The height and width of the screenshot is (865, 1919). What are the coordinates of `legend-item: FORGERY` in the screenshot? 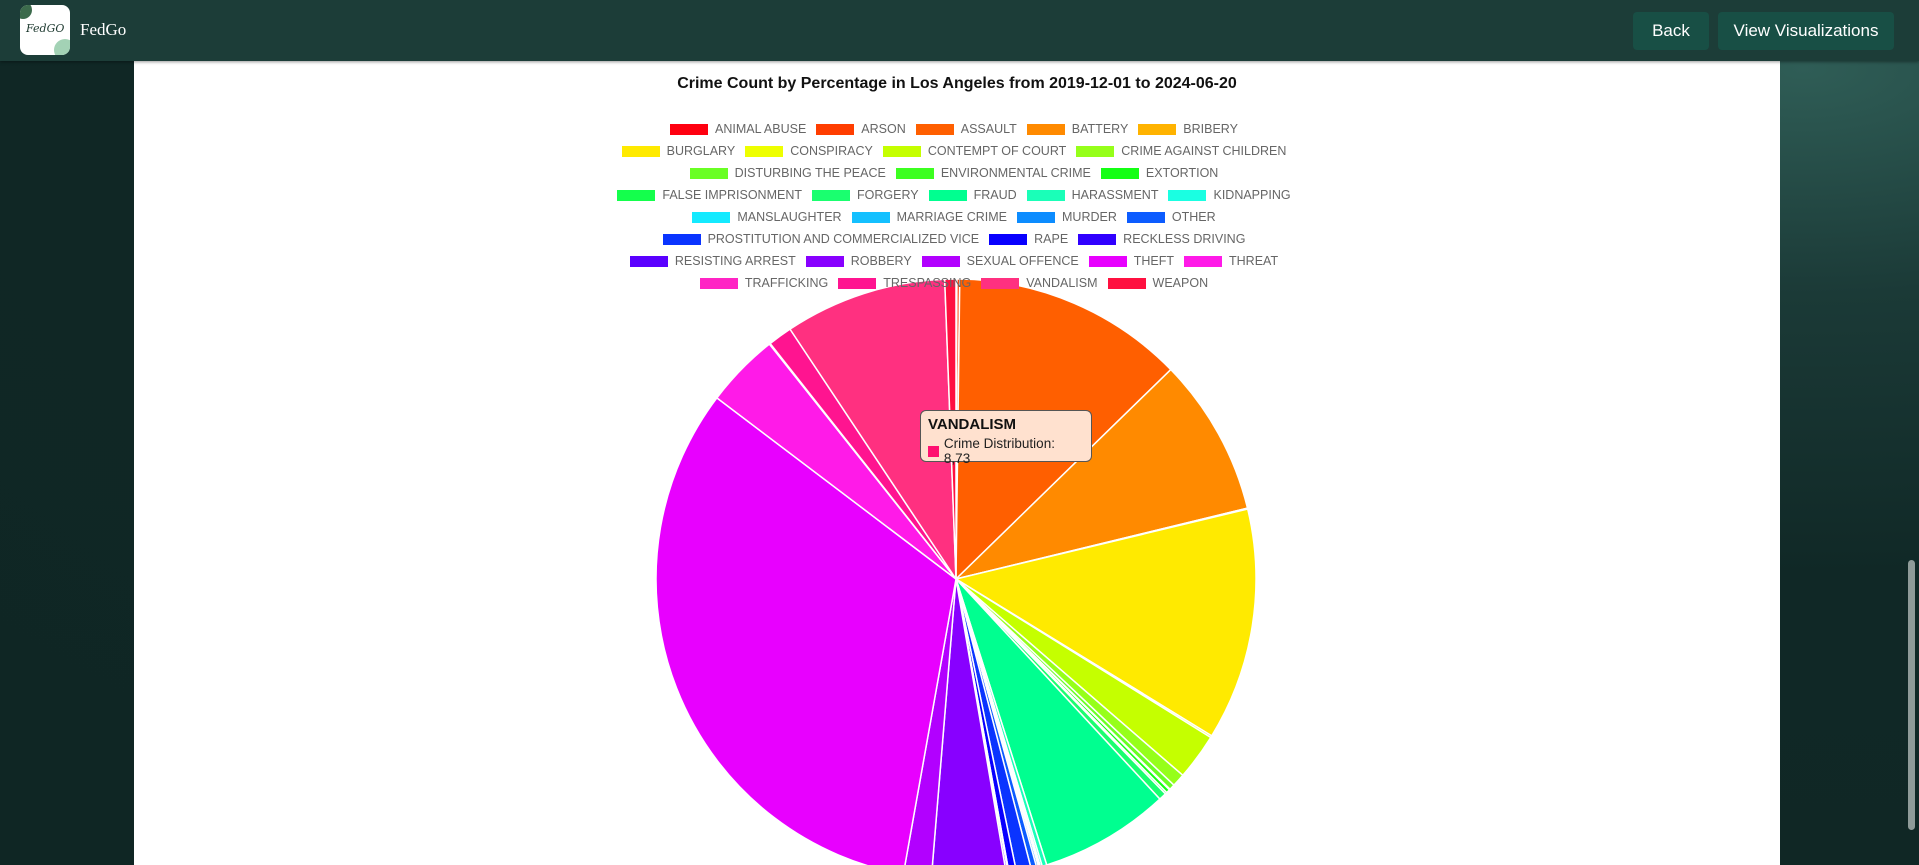 It's located at (865, 195).